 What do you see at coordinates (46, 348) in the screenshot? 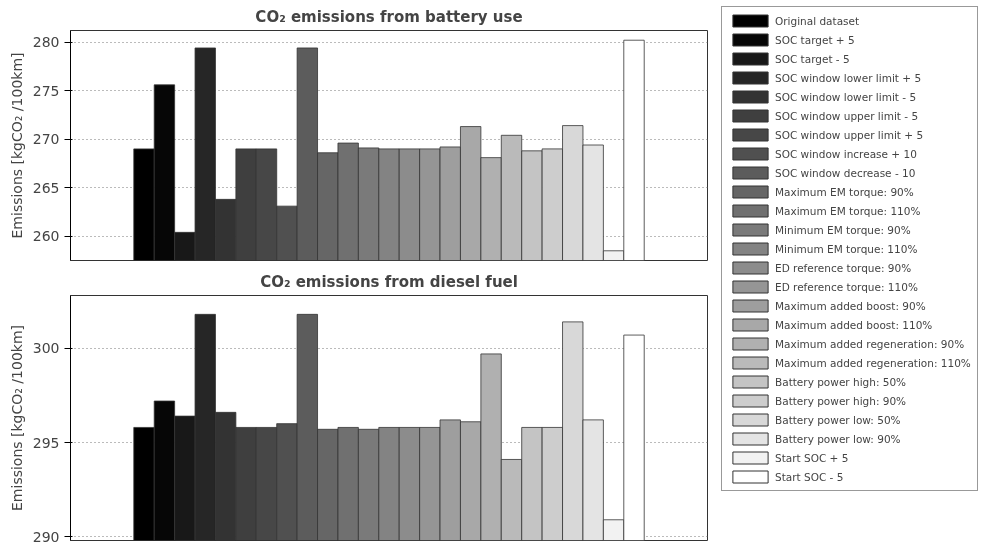
I see `y-tick-label: 300` at bounding box center [46, 348].